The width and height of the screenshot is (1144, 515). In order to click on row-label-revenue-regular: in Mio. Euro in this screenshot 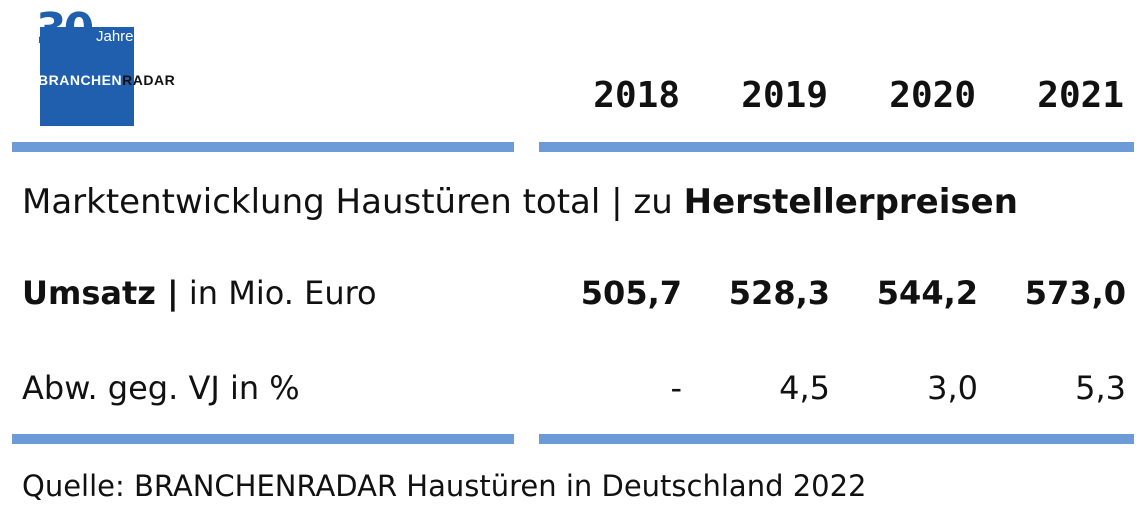, I will do `click(277, 293)`.